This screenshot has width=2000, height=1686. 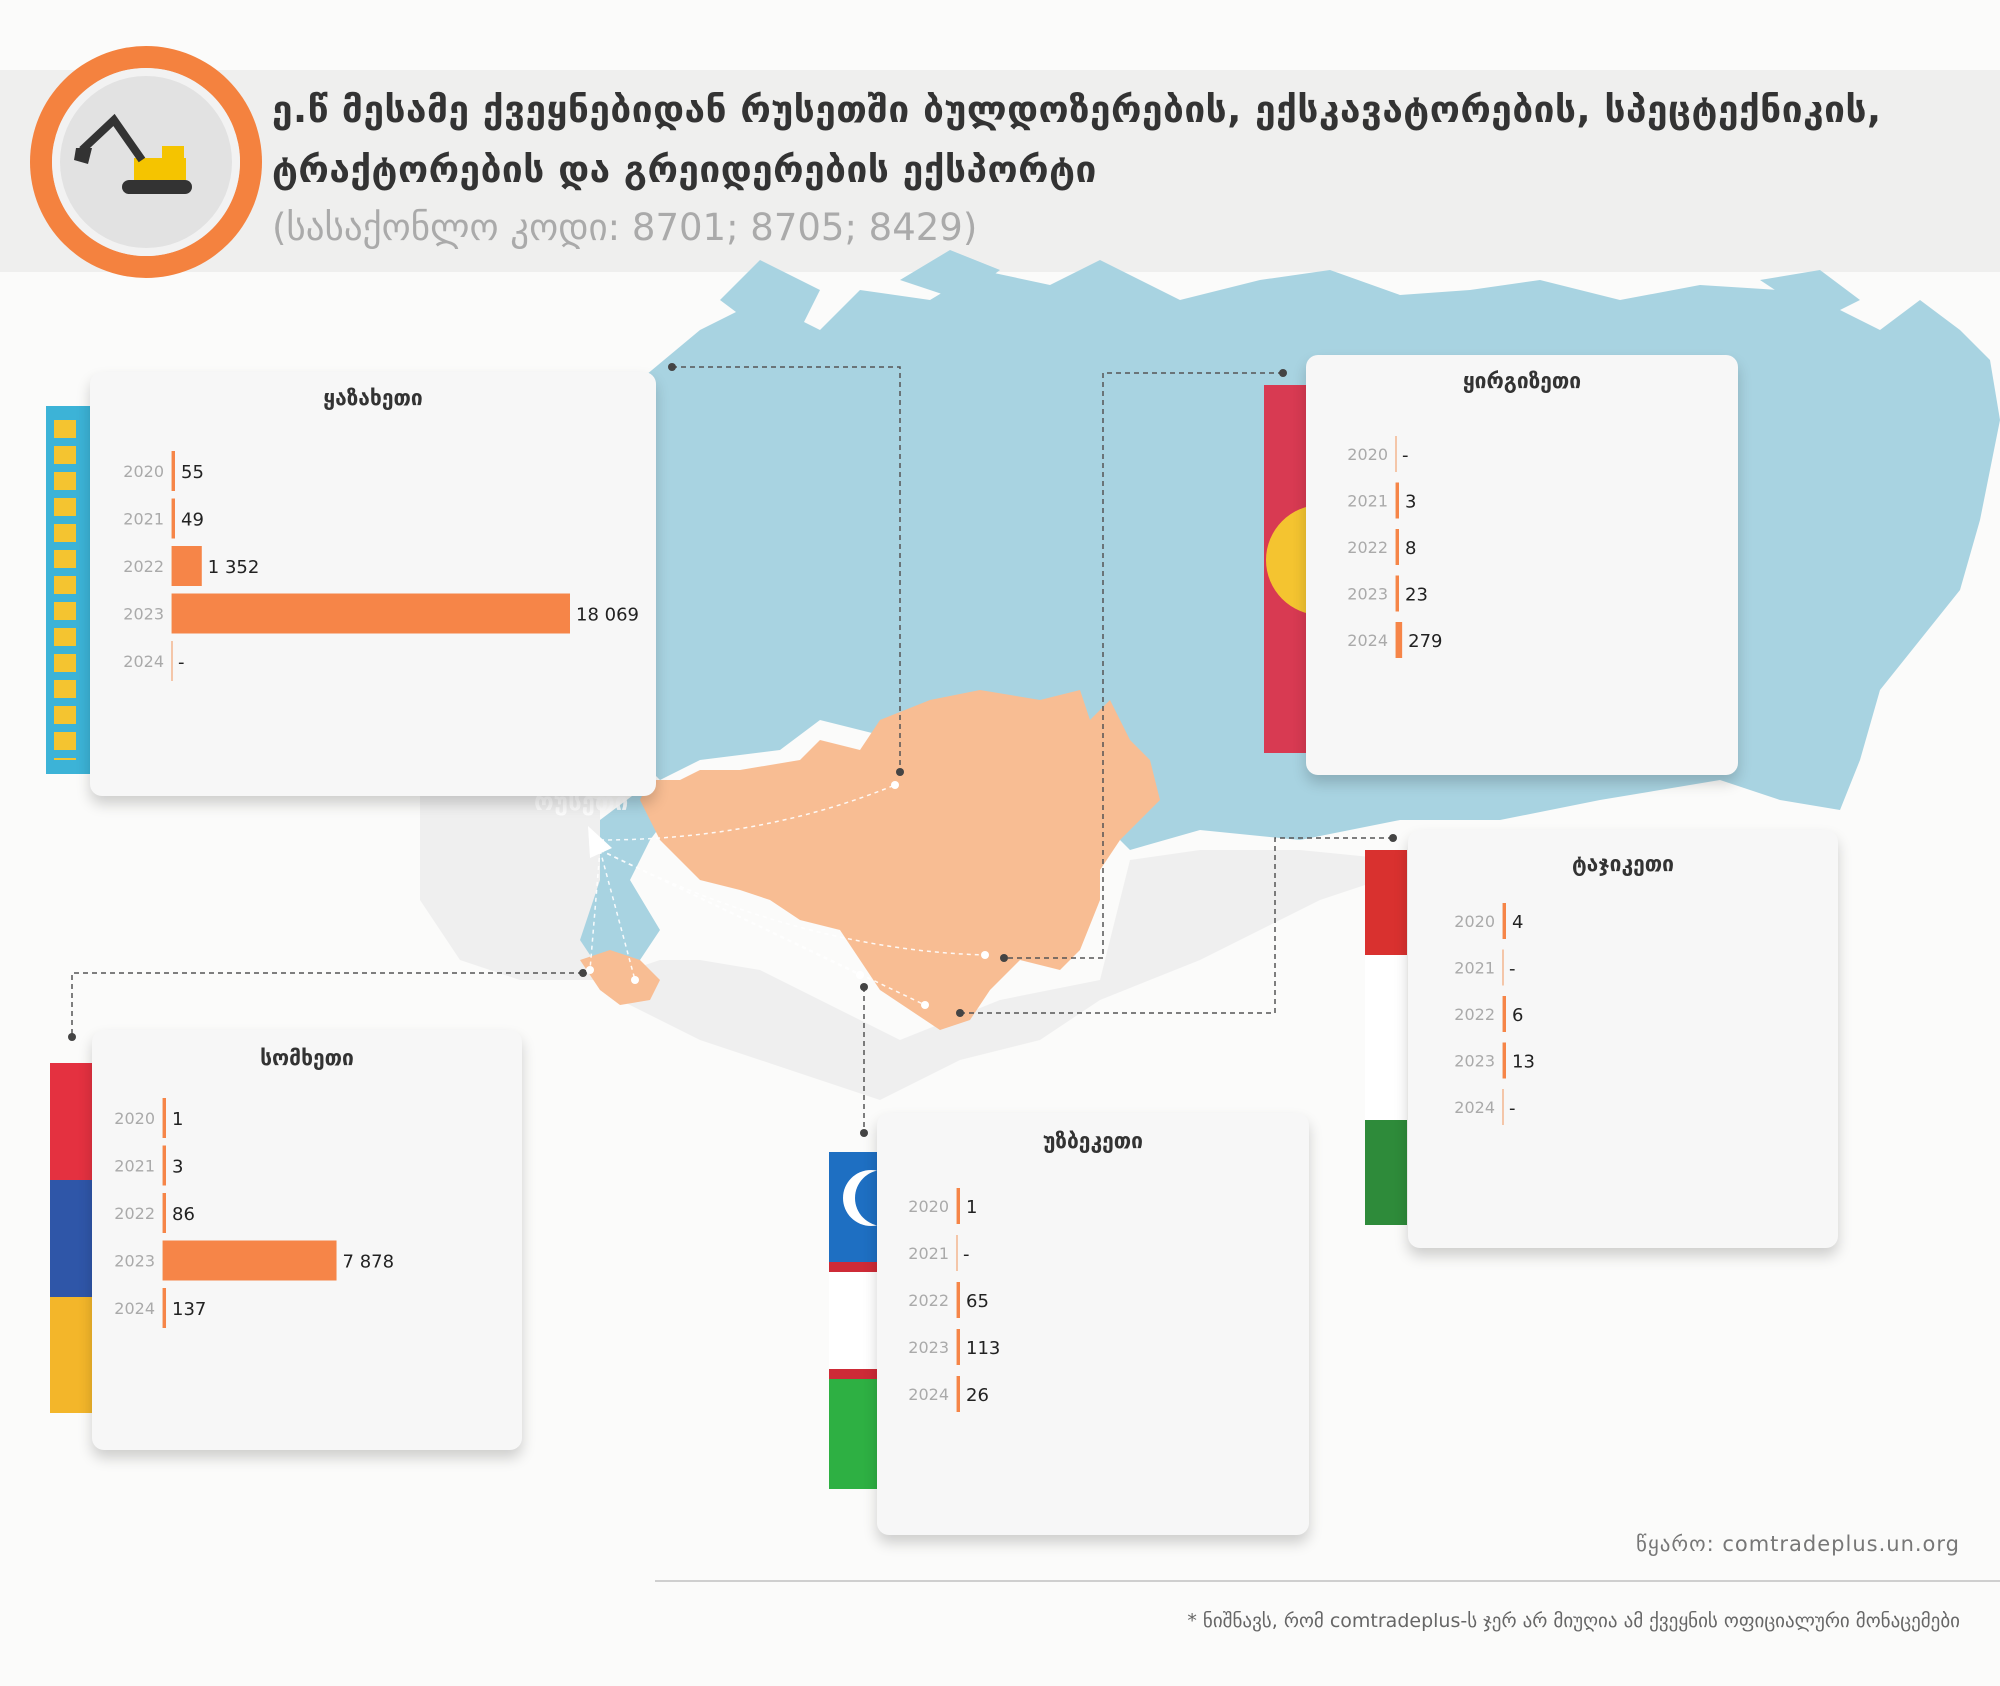 I want to click on data-label: 3, so click(x=1410, y=502).